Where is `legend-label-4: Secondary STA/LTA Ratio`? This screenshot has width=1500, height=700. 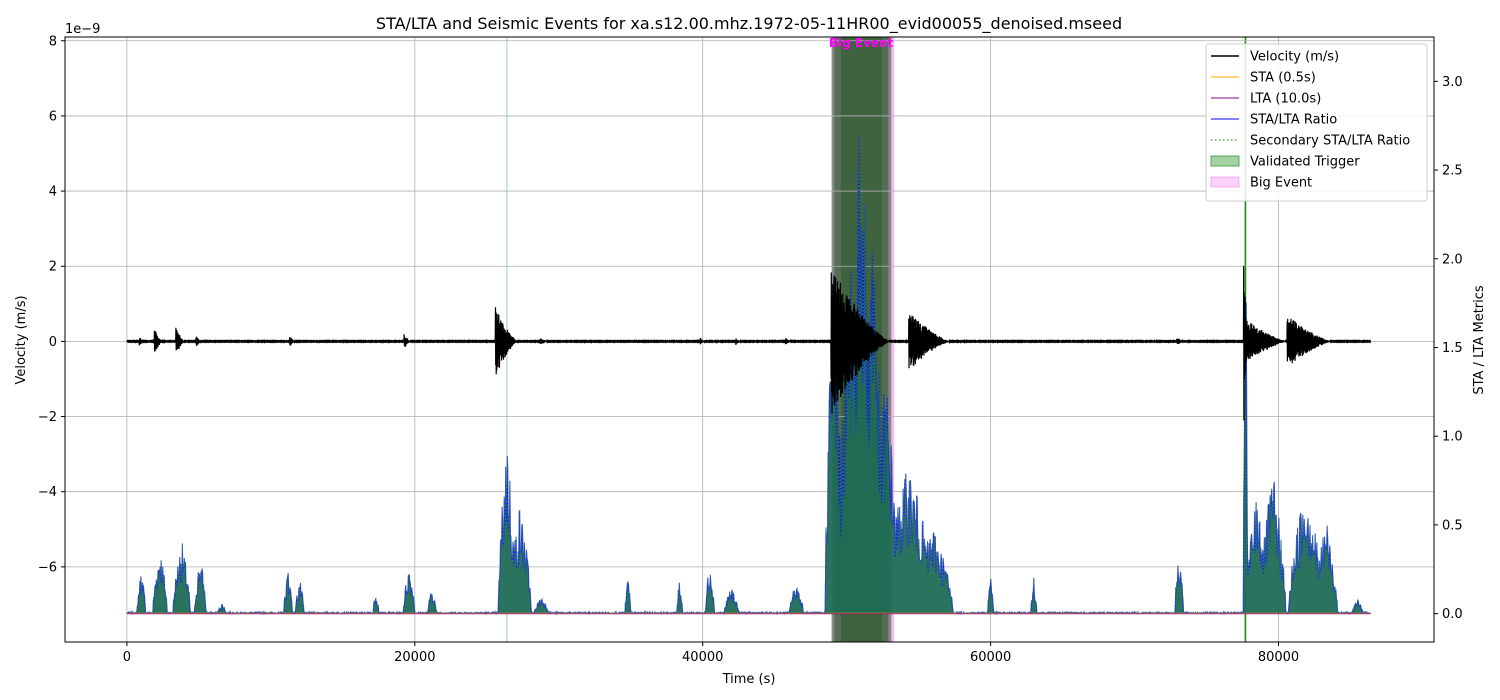
legend-label-4: Secondary STA/LTA Ratio is located at coordinates (1330, 141).